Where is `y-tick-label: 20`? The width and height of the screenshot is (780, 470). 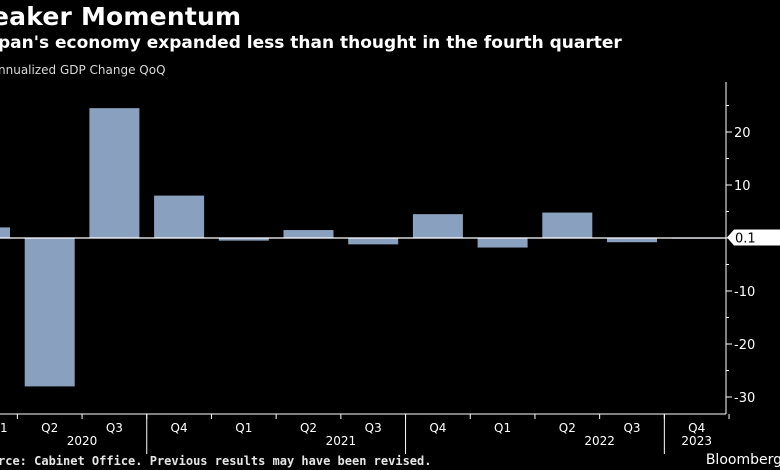 y-tick-label: 20 is located at coordinates (742, 133).